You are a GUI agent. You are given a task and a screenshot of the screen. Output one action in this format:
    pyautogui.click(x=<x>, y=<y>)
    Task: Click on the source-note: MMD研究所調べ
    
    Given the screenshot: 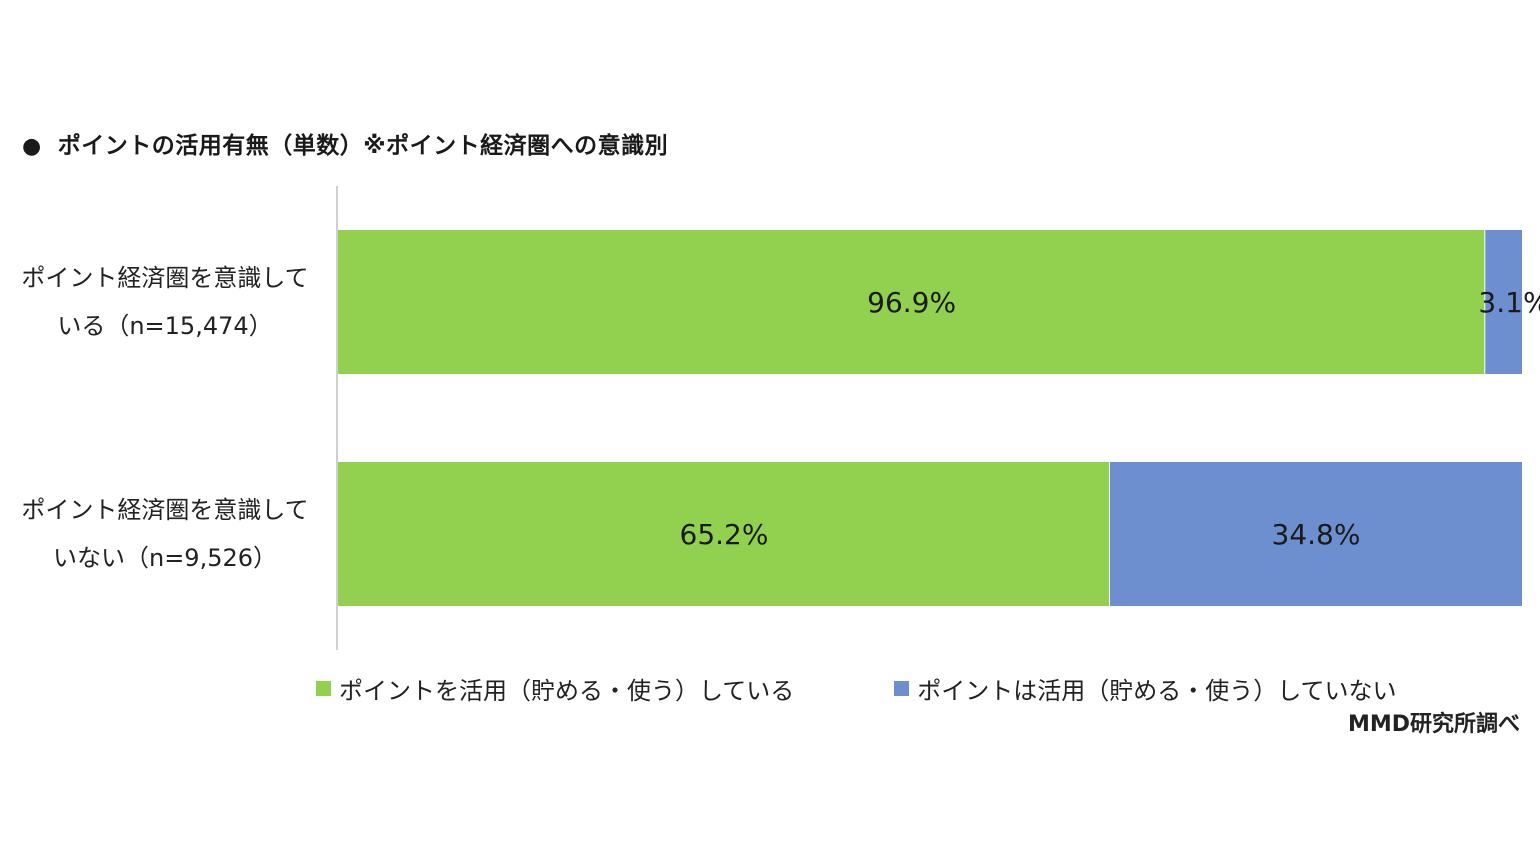 What is the action you would take?
    pyautogui.click(x=1433, y=724)
    